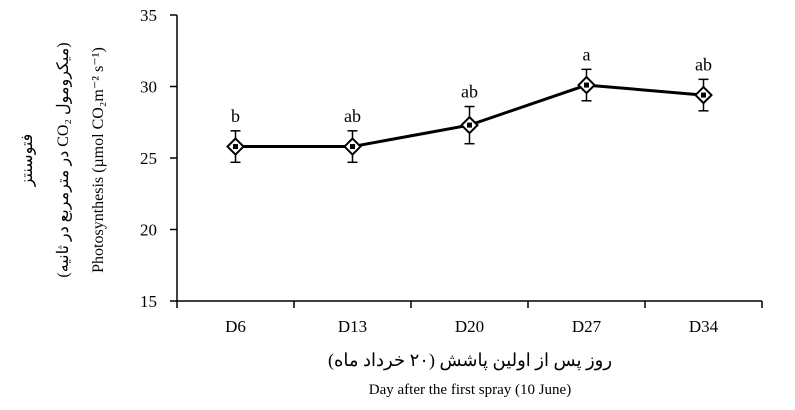 The height and width of the screenshot is (410, 795). What do you see at coordinates (470, 360) in the screenshot?
I see `x-axis-title-fa: روز پس از اولین پاشش (۲۰ خرداد ماه)` at bounding box center [470, 360].